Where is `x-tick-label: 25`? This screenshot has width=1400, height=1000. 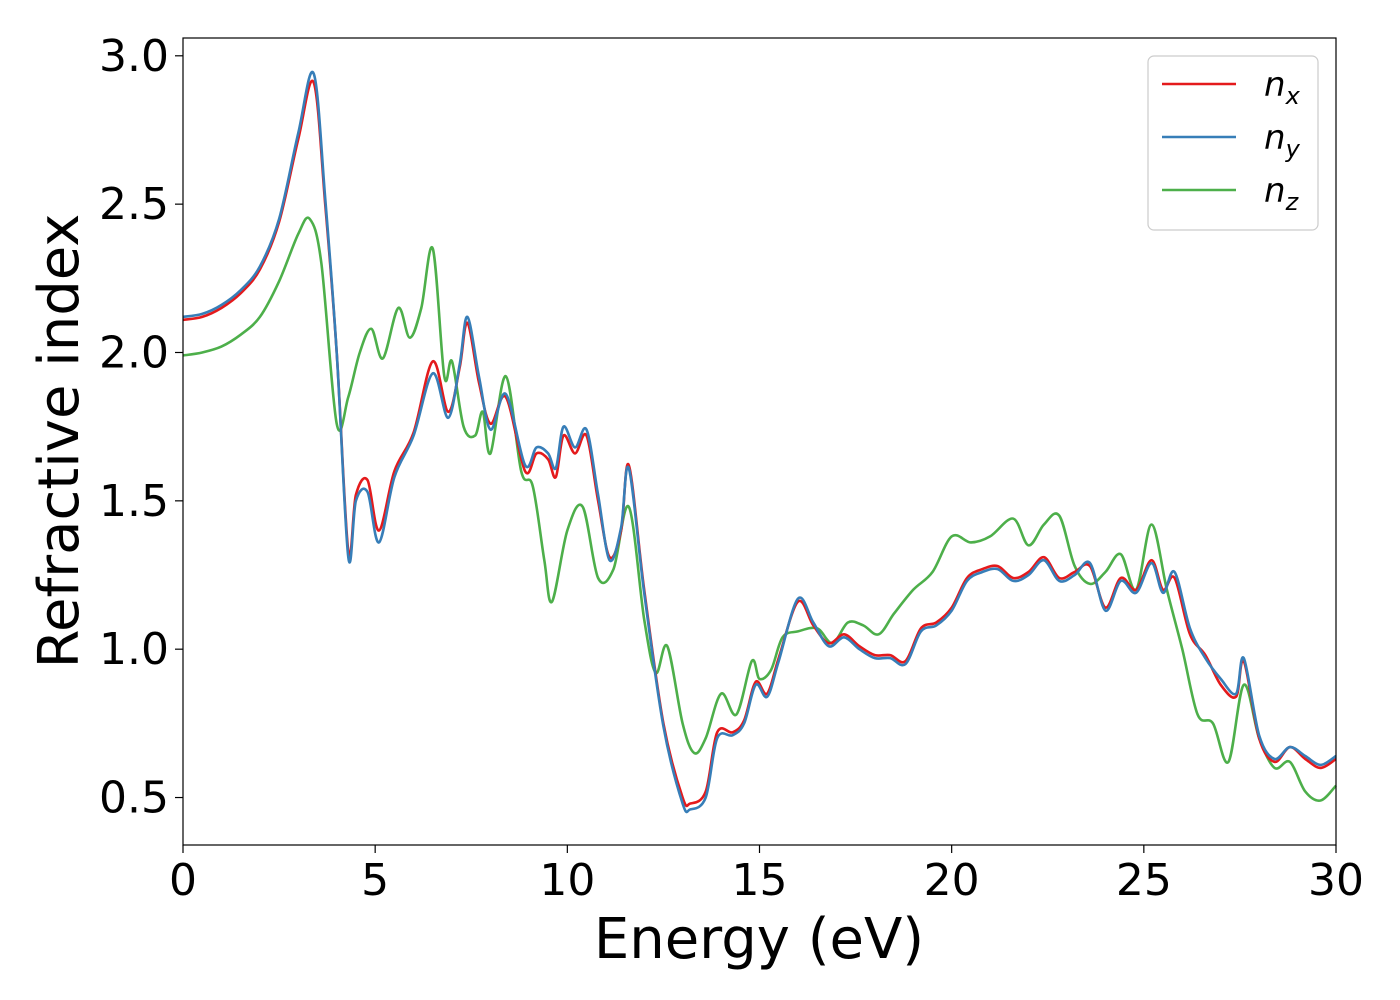 x-tick-label: 25 is located at coordinates (1144, 880).